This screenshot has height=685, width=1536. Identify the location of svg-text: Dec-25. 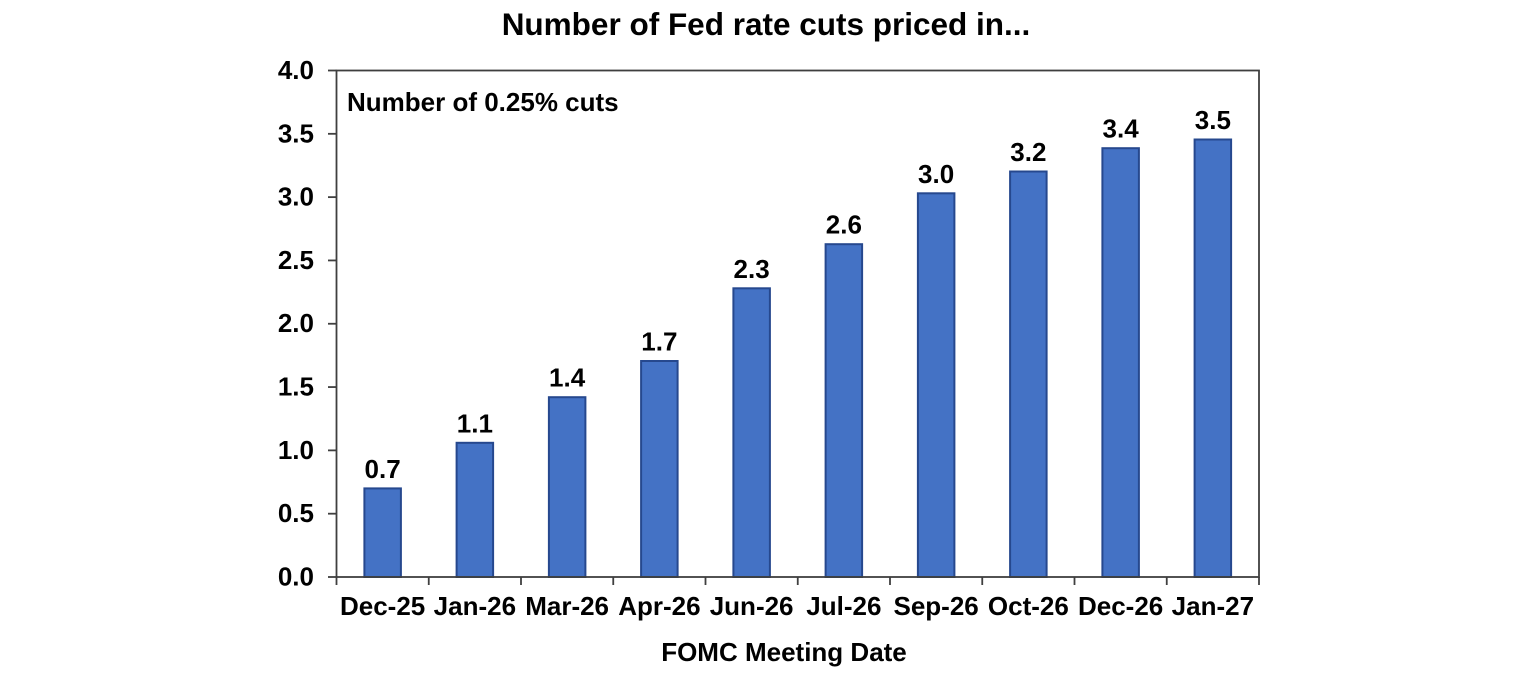
(382, 606).